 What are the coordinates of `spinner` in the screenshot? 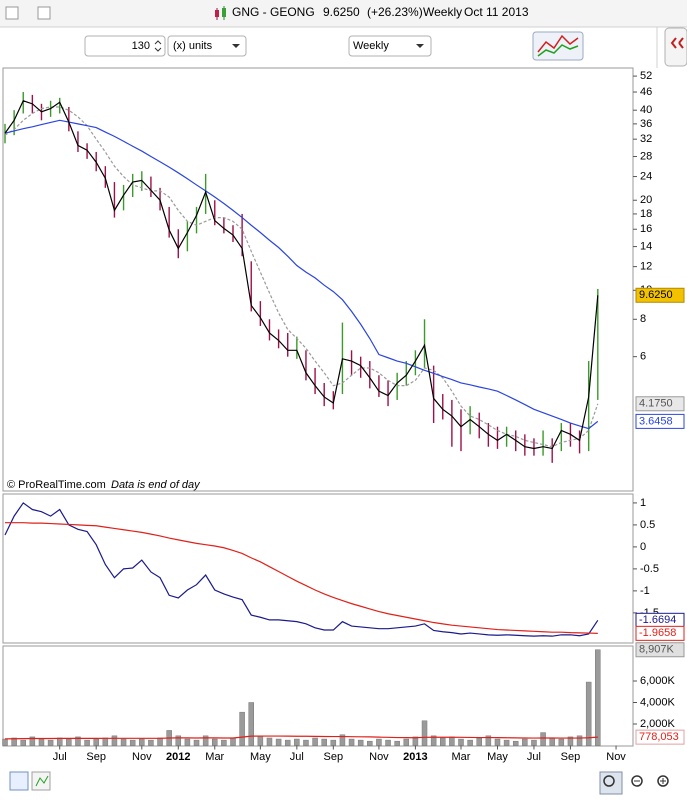 It's located at (158, 46).